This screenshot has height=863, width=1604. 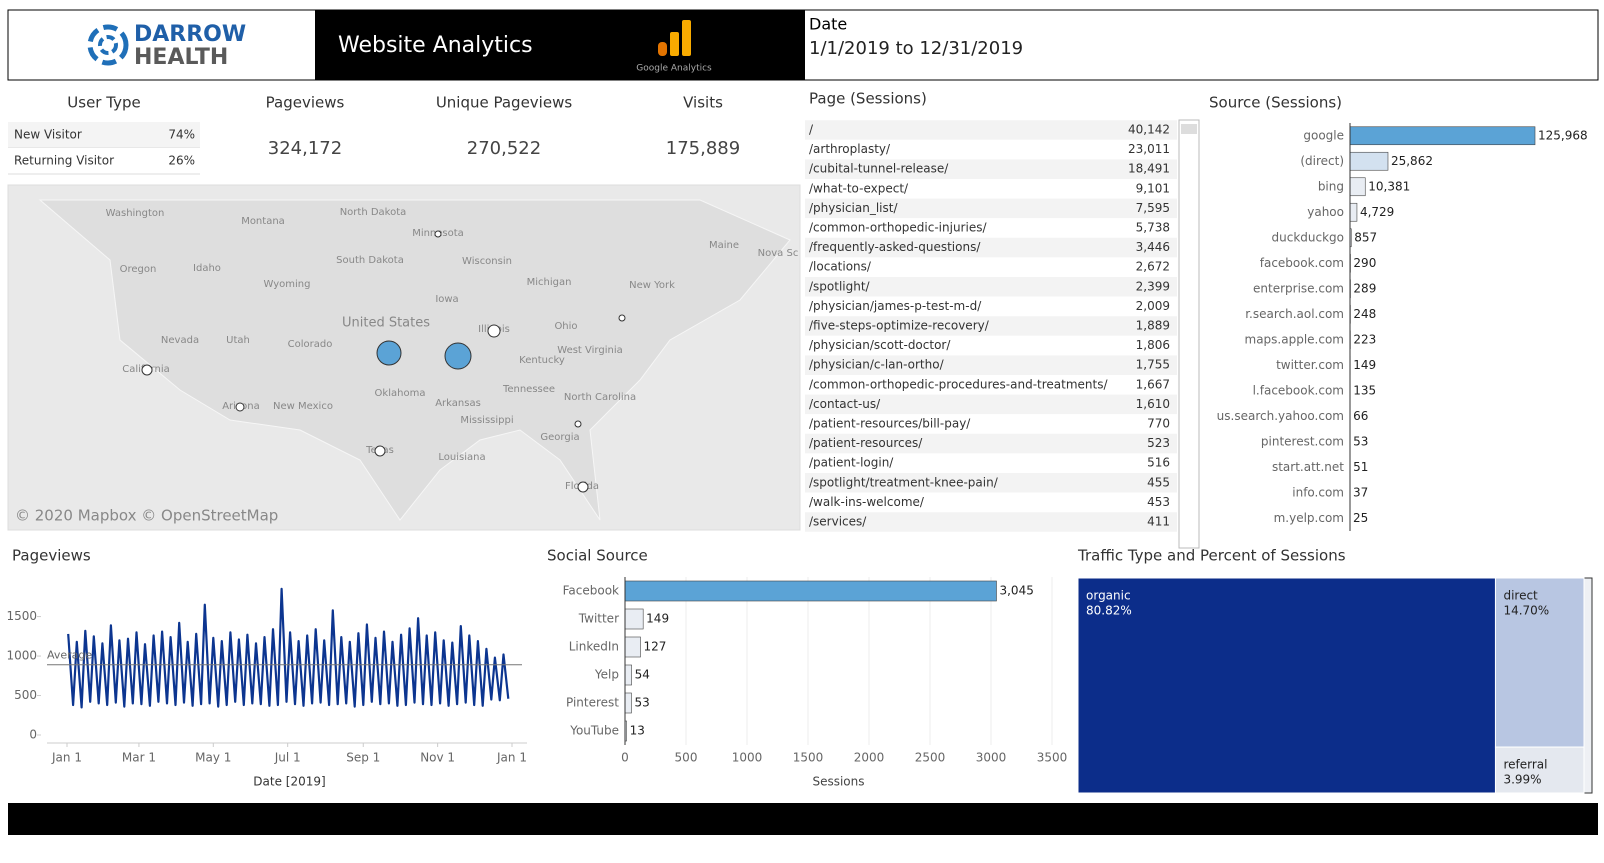 What do you see at coordinates (867, 502) in the screenshot?
I see `table-cell: /walk-ins-welcome/` at bounding box center [867, 502].